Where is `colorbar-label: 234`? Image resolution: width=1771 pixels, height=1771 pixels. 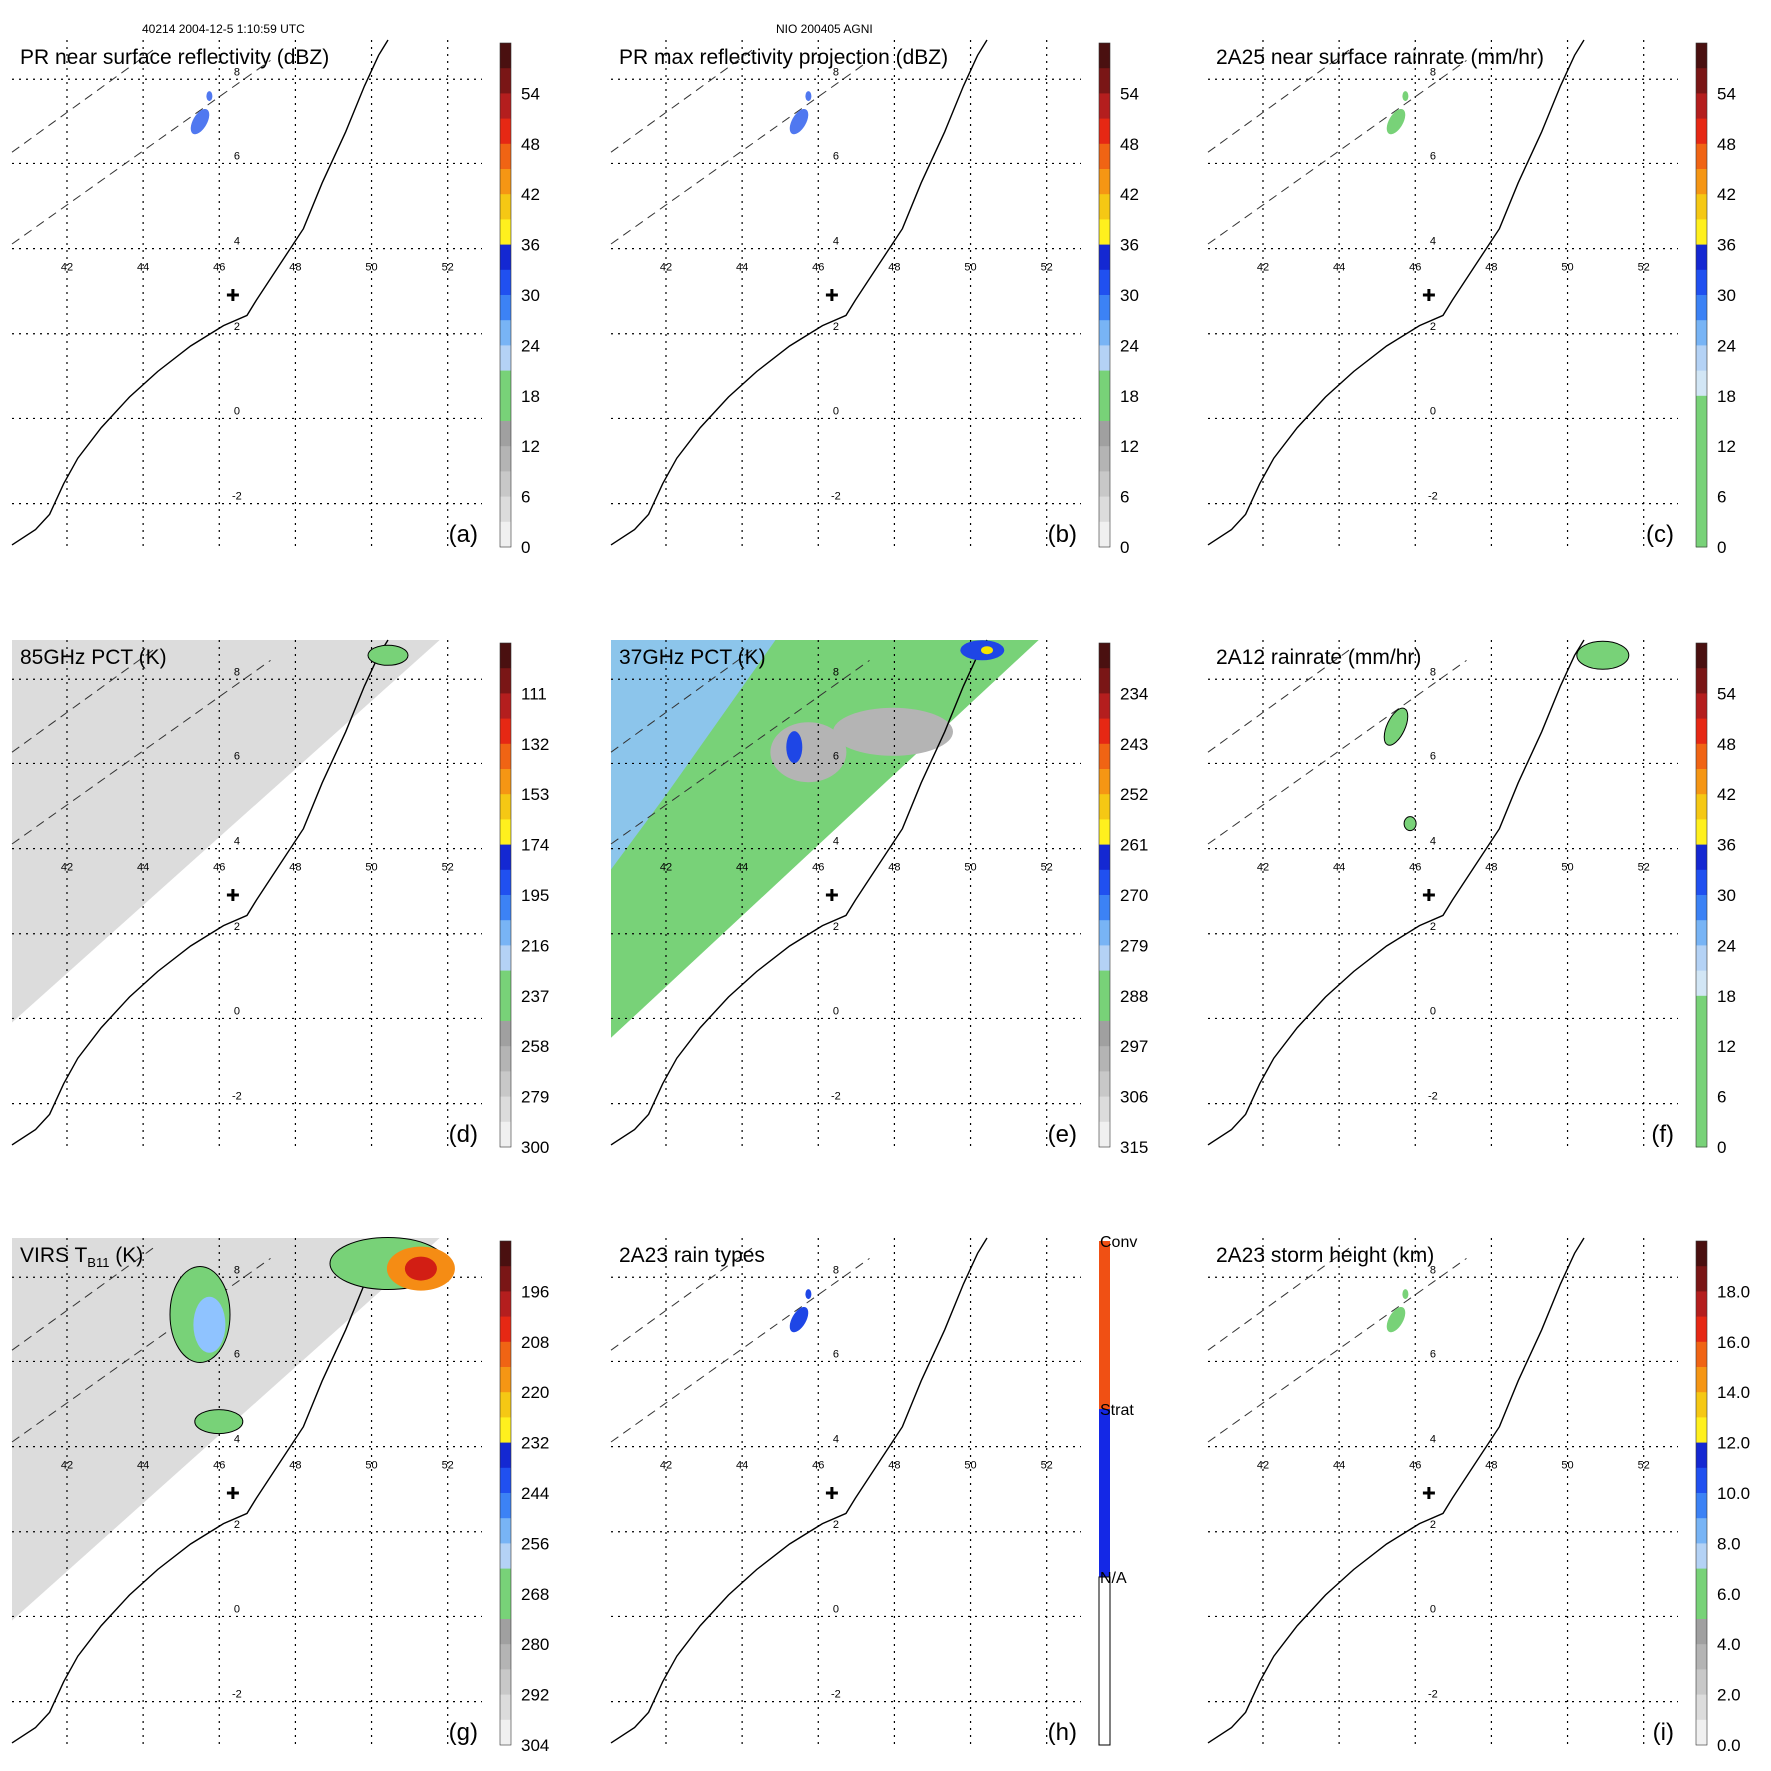 colorbar-label: 234 is located at coordinates (1134, 693).